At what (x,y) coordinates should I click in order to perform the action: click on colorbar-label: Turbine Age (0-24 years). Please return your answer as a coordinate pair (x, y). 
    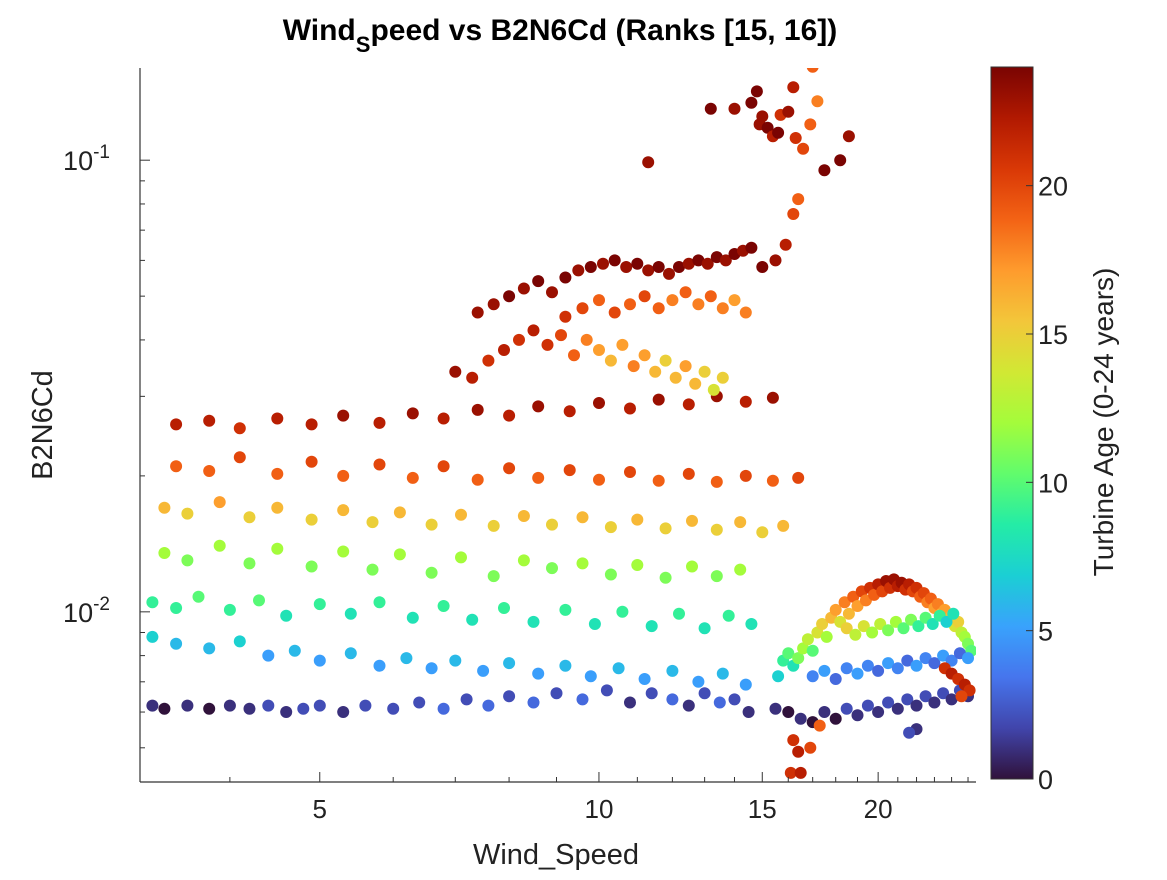
    Looking at the image, I should click on (1103, 422).